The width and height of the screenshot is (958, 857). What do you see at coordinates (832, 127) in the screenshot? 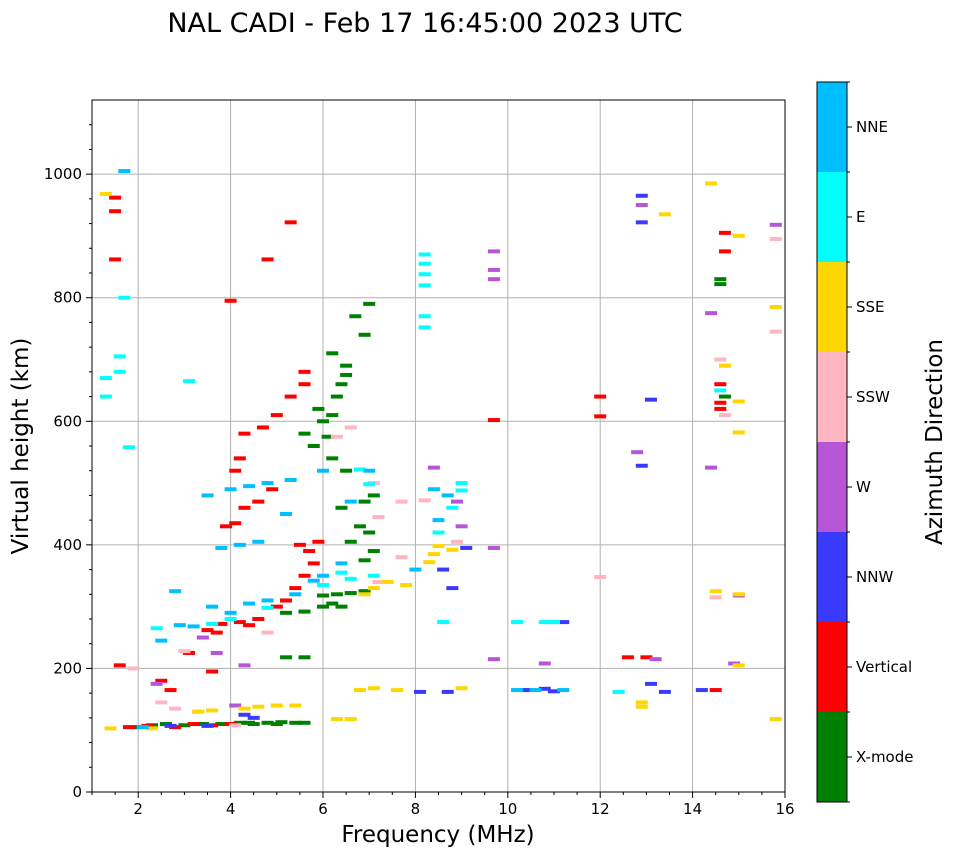
I see `colorbar-segment-nne` at bounding box center [832, 127].